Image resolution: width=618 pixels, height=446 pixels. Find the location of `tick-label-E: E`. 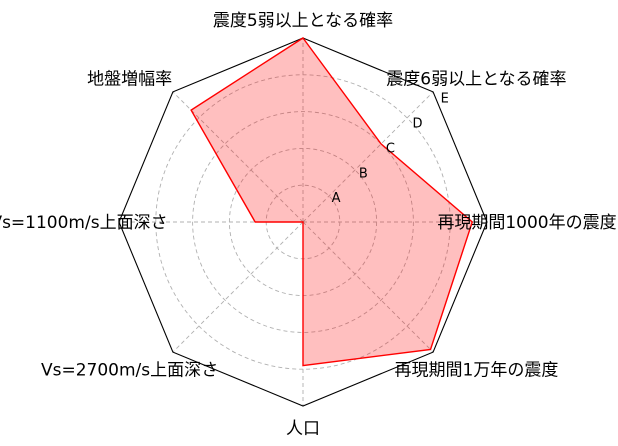

tick-label-E: E is located at coordinates (445, 99).